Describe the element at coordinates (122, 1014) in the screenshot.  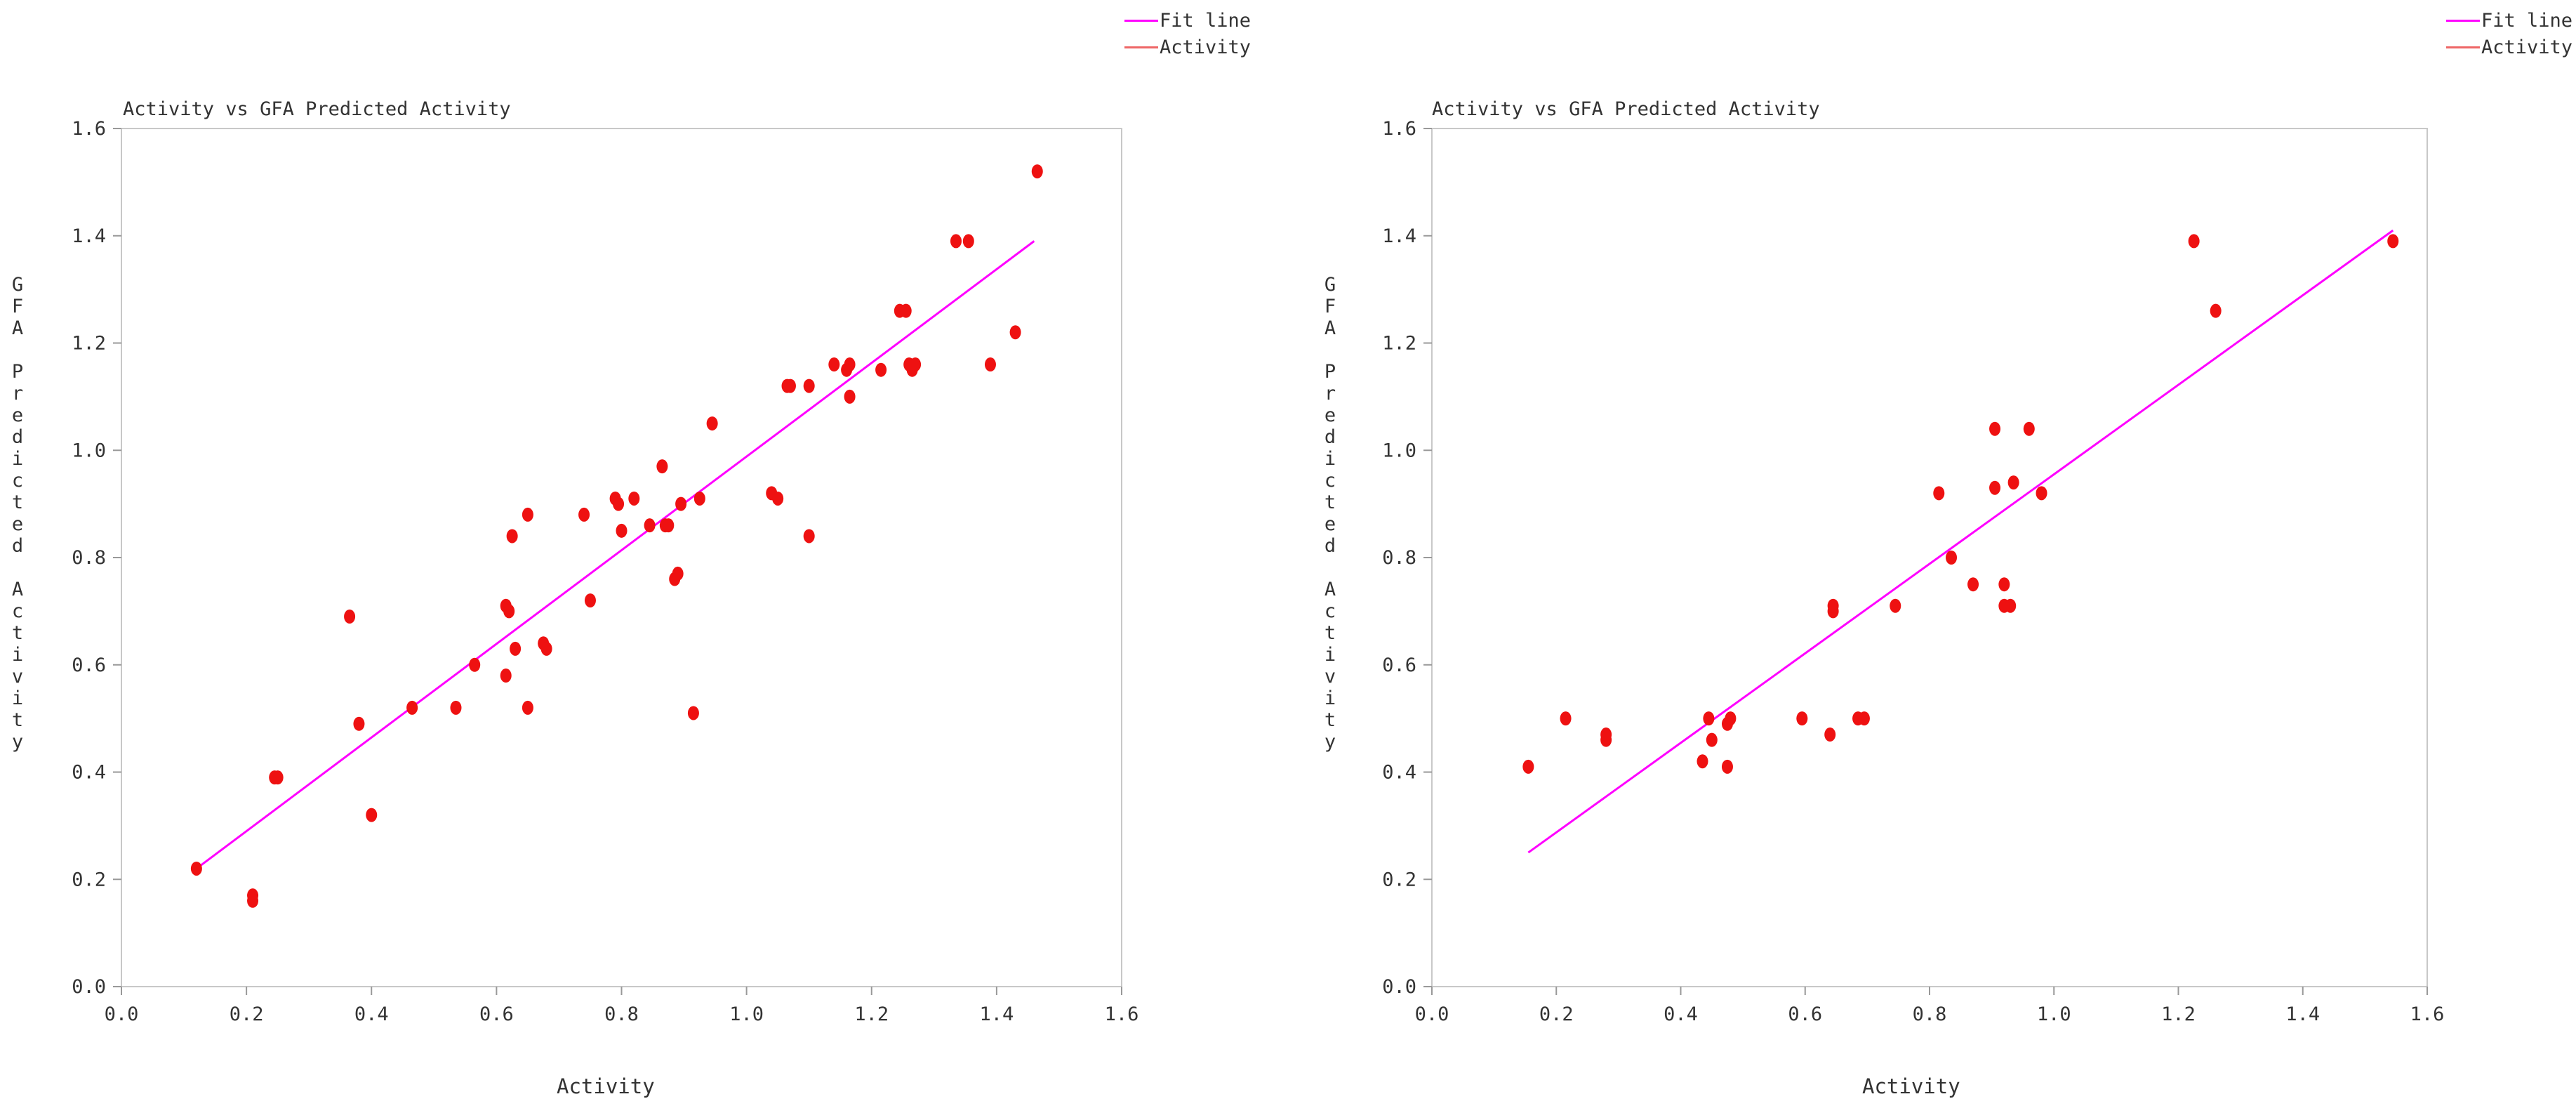
I see `x-tick-label: 0.0` at that location.